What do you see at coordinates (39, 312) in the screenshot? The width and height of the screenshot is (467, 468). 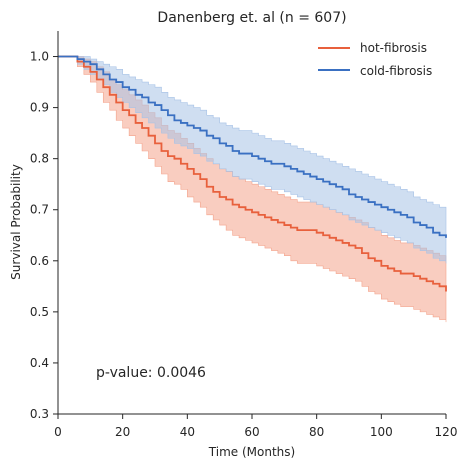 I see `y-tick-label: 0.5` at bounding box center [39, 312].